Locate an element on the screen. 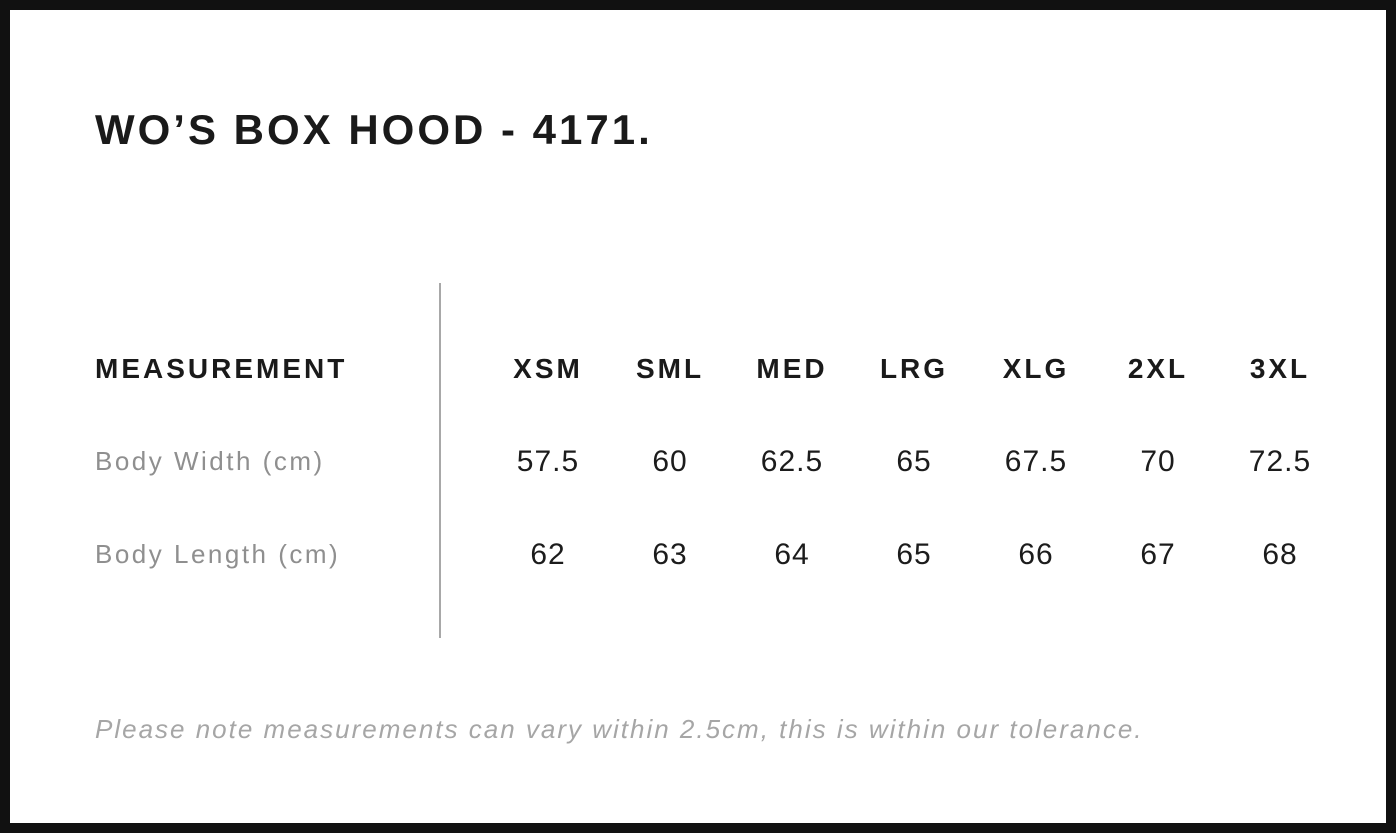 This screenshot has width=1396, height=833. cell-body-length-med: 64 is located at coordinates (792, 554).